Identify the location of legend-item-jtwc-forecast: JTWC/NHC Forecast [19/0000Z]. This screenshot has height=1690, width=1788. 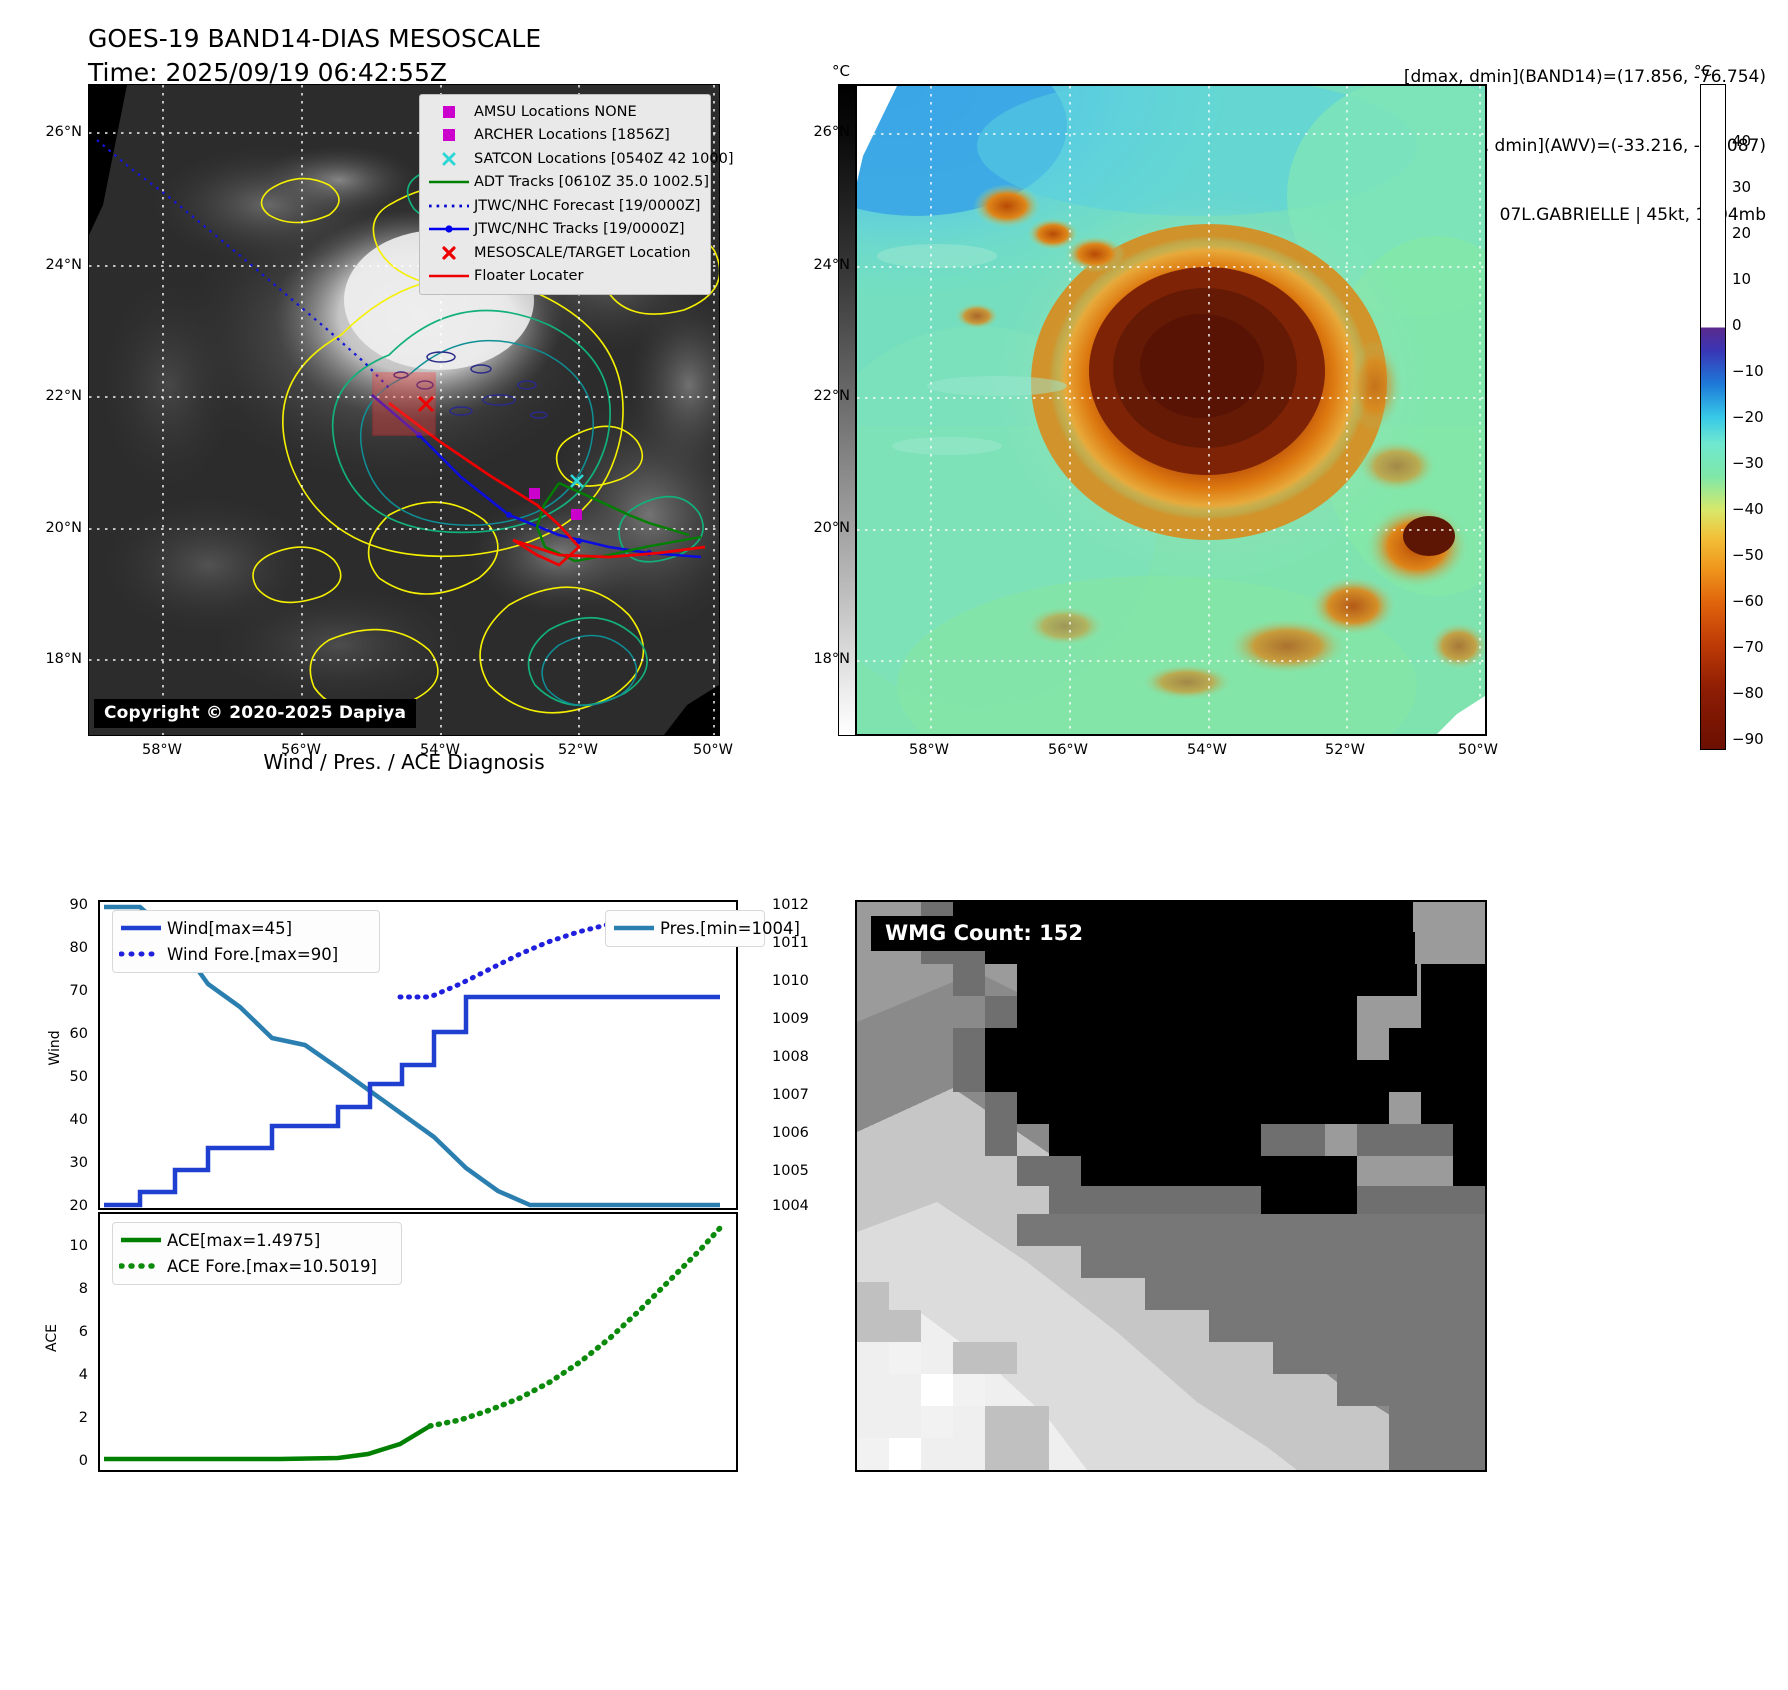
(565, 206).